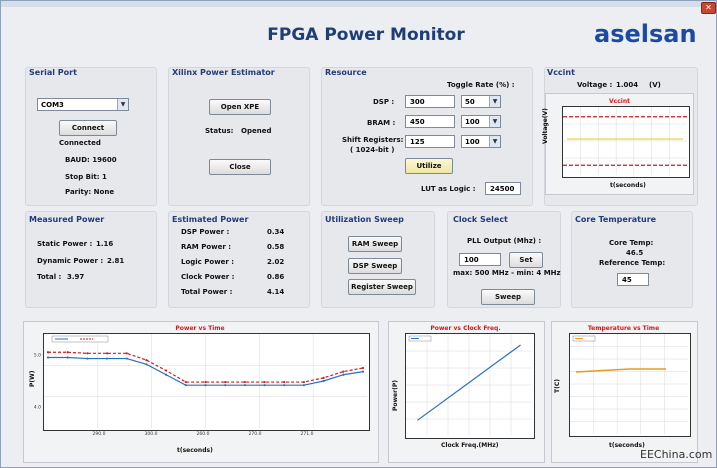 This screenshot has height=468, width=717. I want to click on dsp-power-value: 0.34, so click(276, 232).